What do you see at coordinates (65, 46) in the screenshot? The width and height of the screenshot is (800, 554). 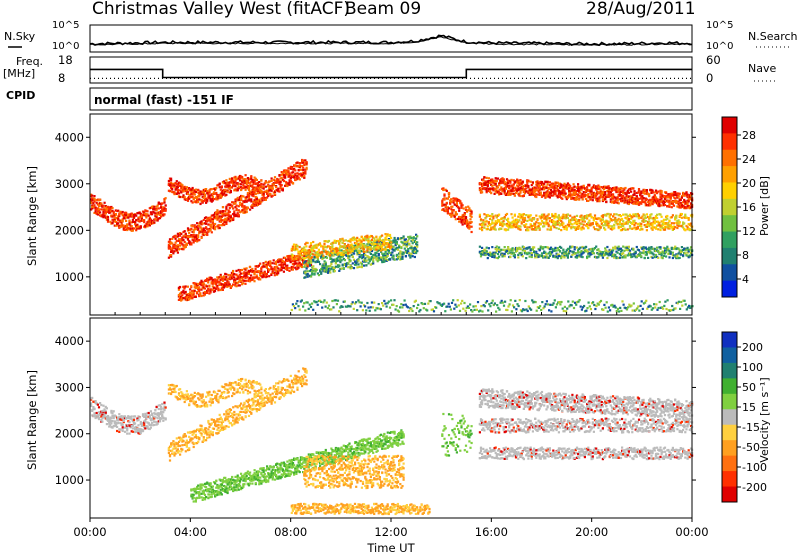 I see `noise-tick-left-bottom: 10^0` at bounding box center [65, 46].